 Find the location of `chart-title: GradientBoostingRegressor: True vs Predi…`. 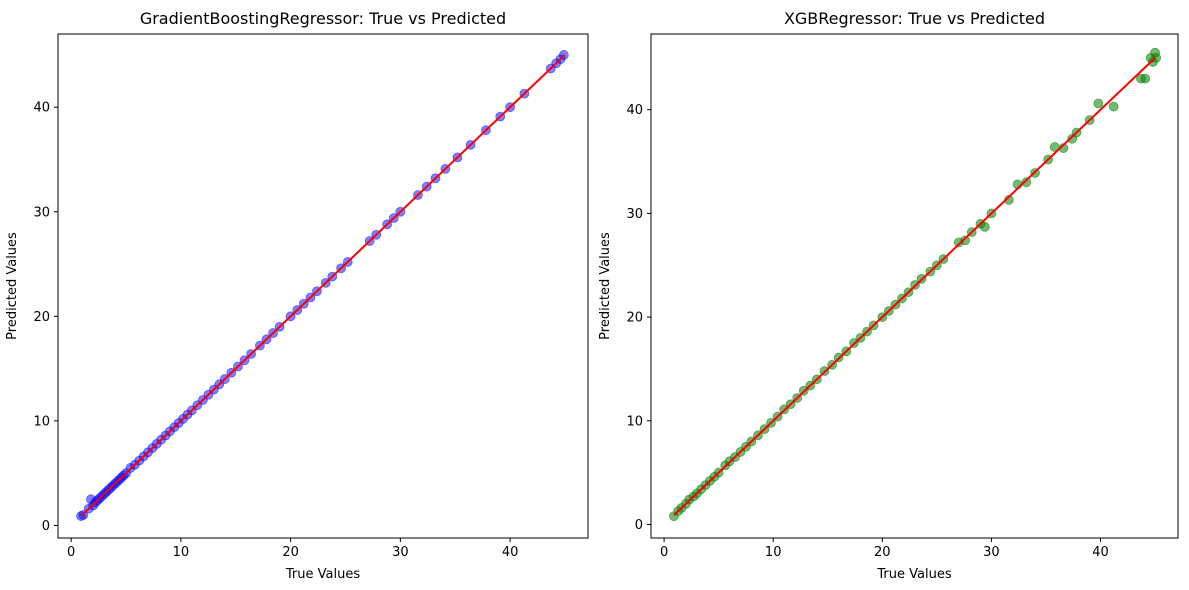

chart-title: GradientBoostingRegressor: True vs Predi… is located at coordinates (323, 18).